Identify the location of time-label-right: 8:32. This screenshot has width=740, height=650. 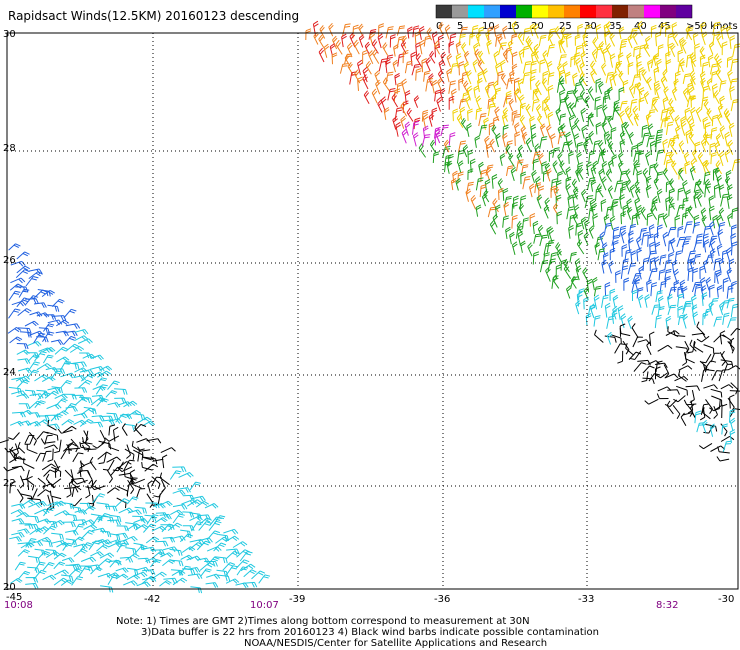
(667, 605).